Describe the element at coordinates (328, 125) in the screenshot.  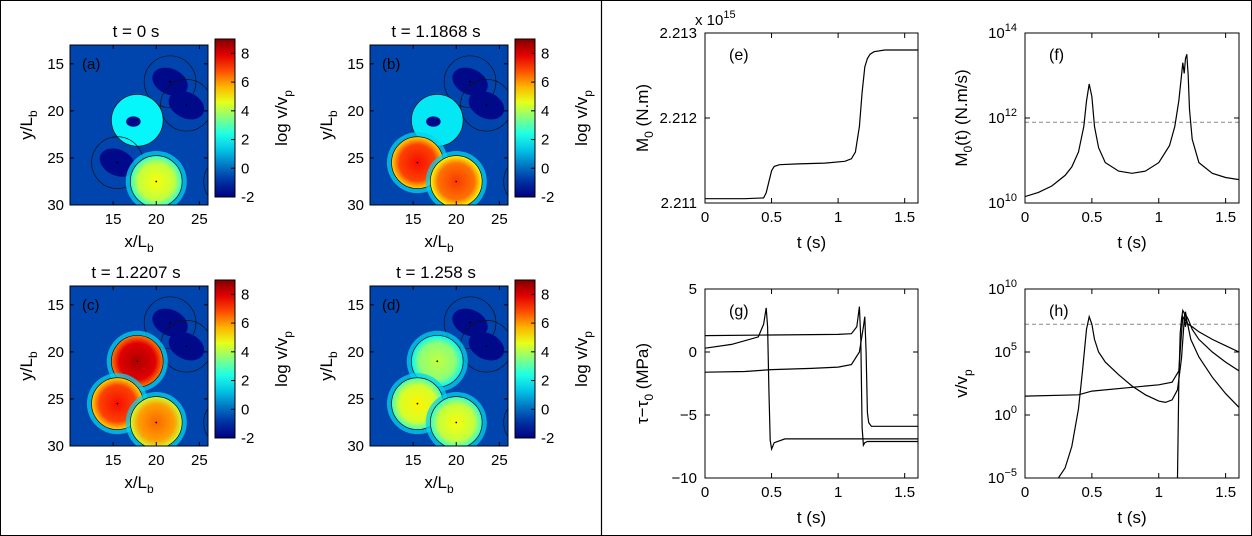
I see `y-axis-label: y/Lb` at that location.